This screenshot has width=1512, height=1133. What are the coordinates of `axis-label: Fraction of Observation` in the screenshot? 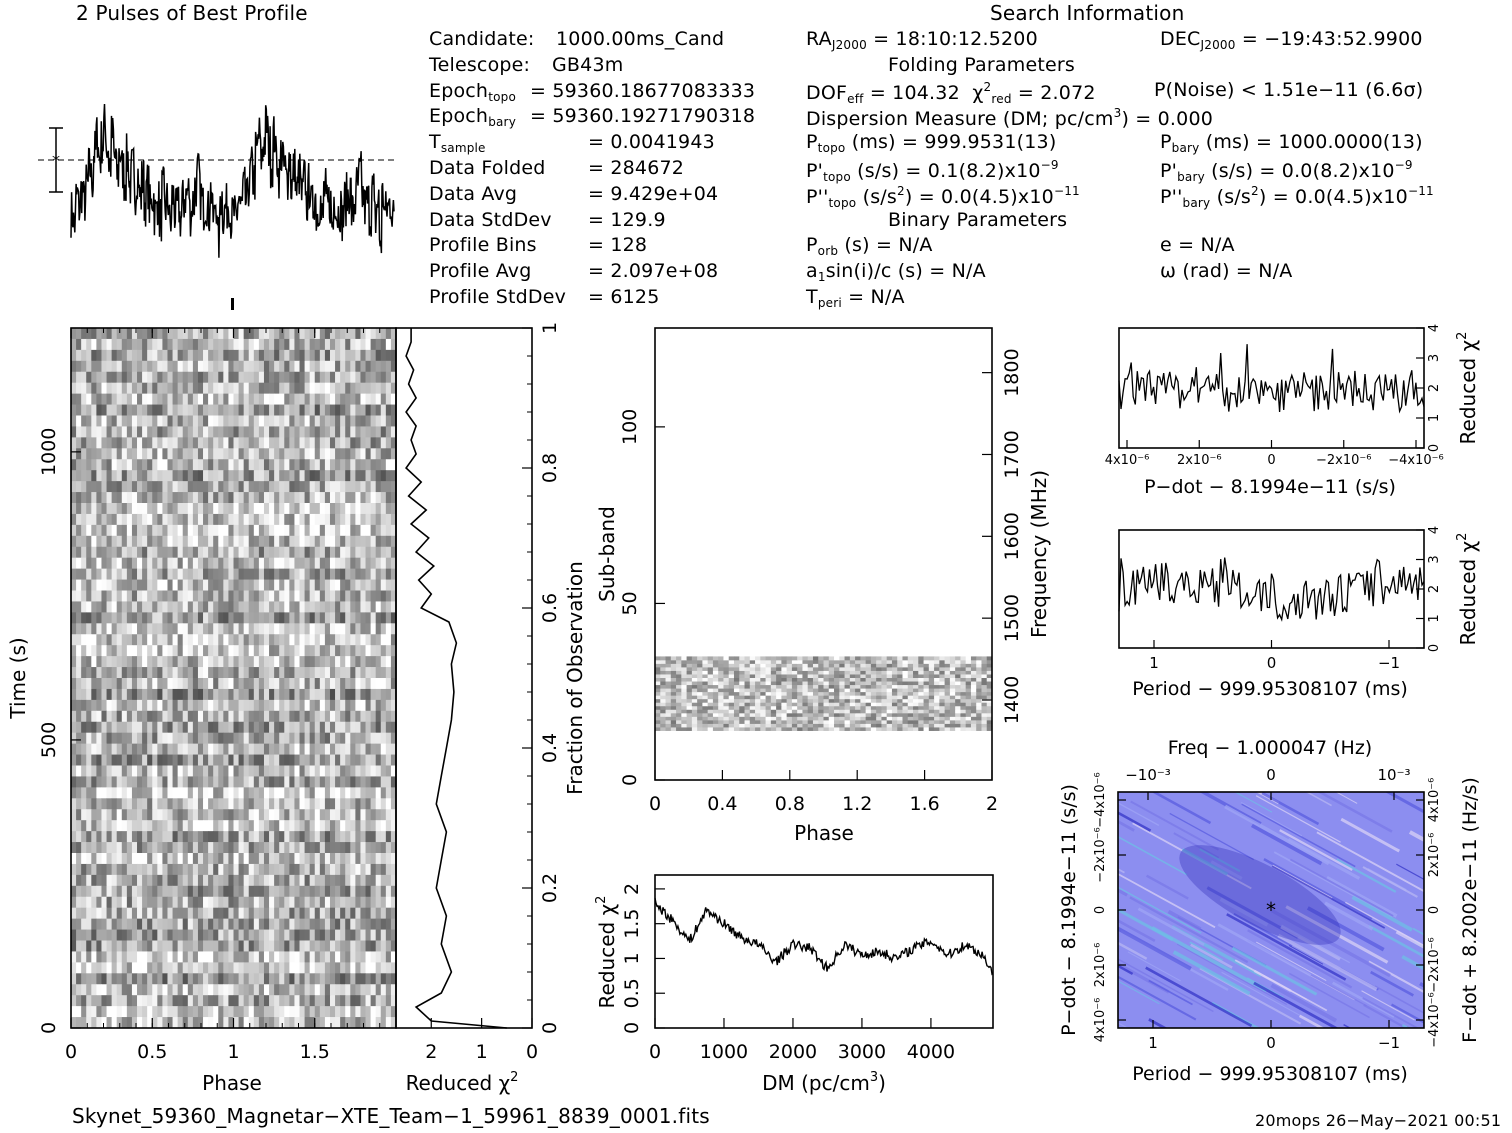 It's located at (575, 678).